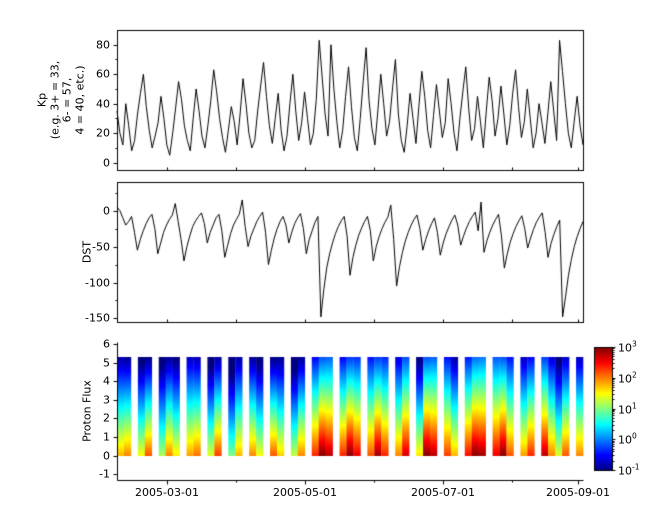  I want to click on y-tick-label: -150, so click(97, 318).